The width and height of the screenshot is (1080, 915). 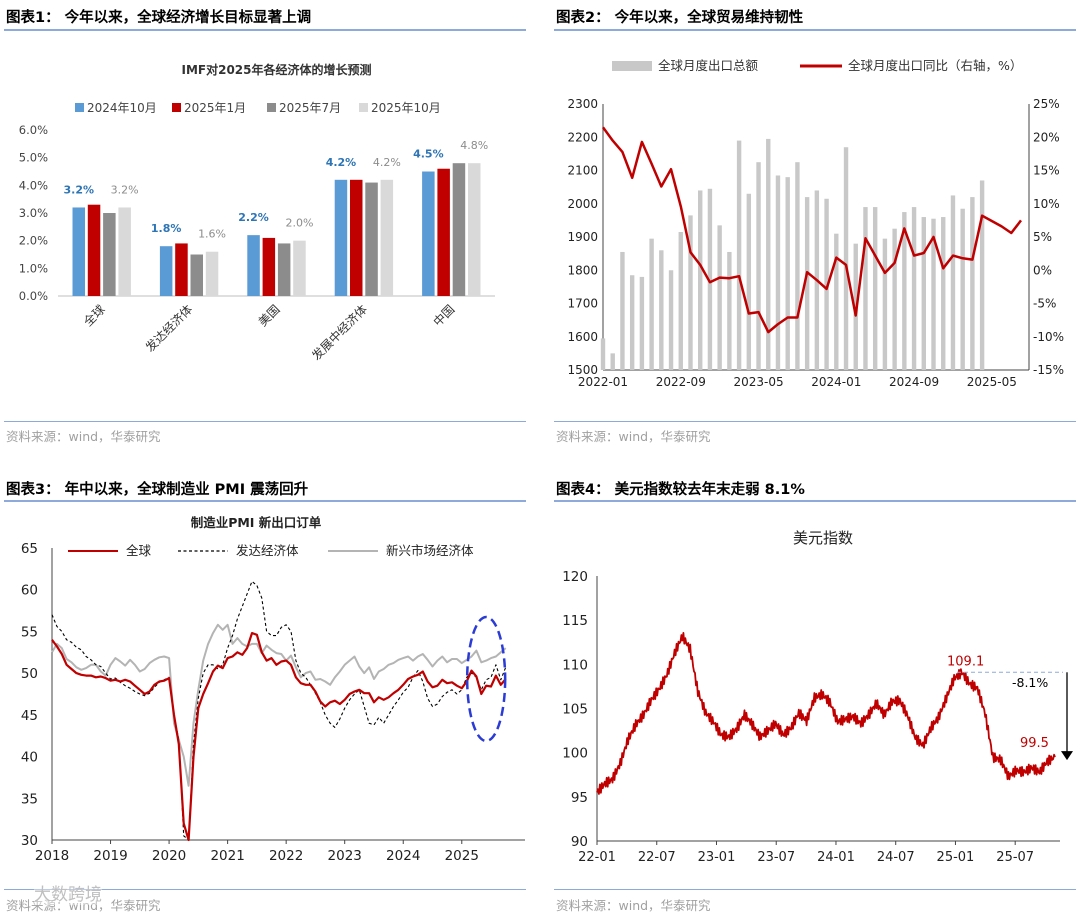 I want to click on watermark: 大数跨境, so click(x=68, y=892).